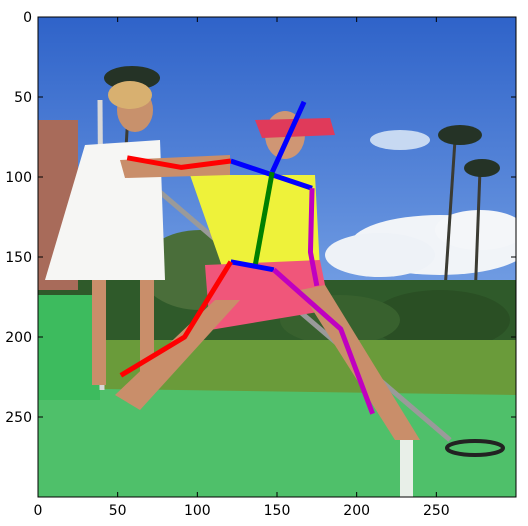  What do you see at coordinates (263, 220) in the screenshot?
I see `limb-torso` at bounding box center [263, 220].